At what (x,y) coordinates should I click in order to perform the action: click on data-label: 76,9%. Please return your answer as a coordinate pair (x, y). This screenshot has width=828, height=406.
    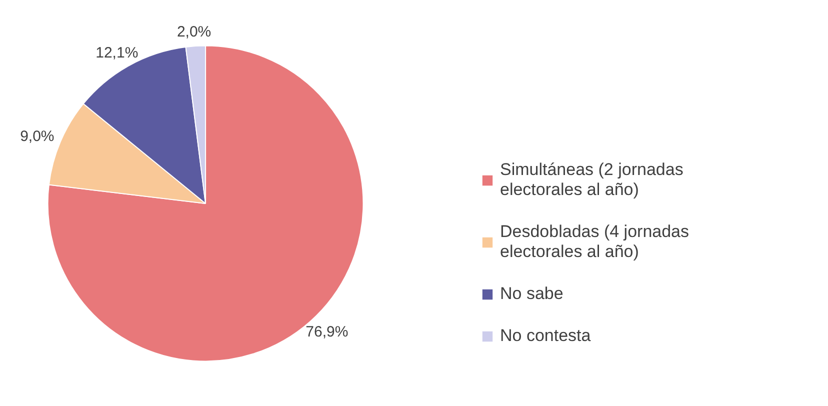
    Looking at the image, I should click on (327, 331).